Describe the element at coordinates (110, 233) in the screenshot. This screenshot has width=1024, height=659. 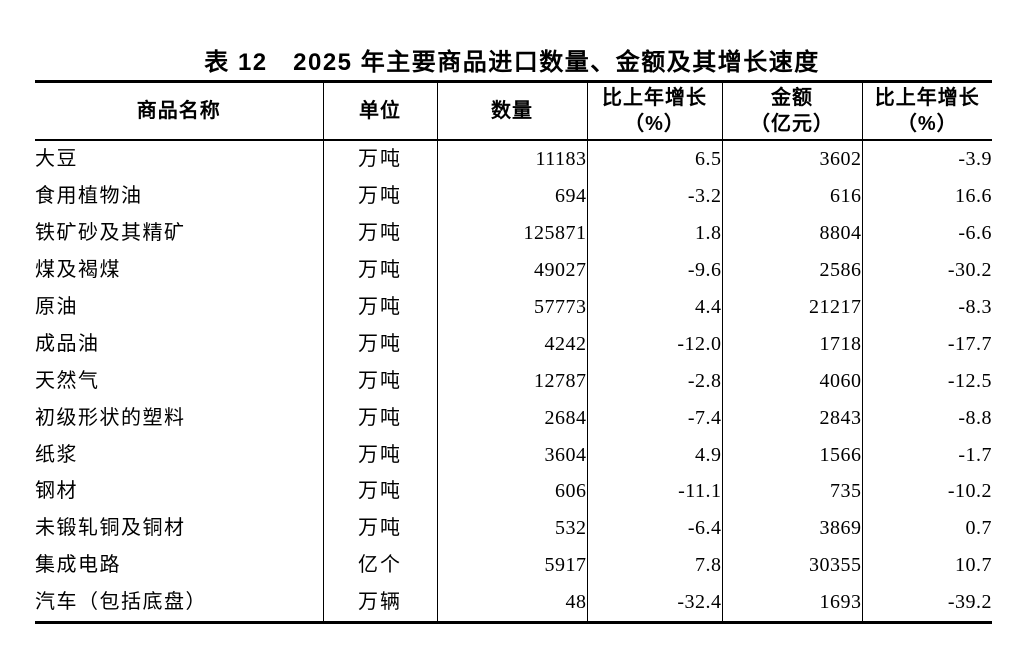
I see `cell-product-name: 铁矿砂及其精矿` at that location.